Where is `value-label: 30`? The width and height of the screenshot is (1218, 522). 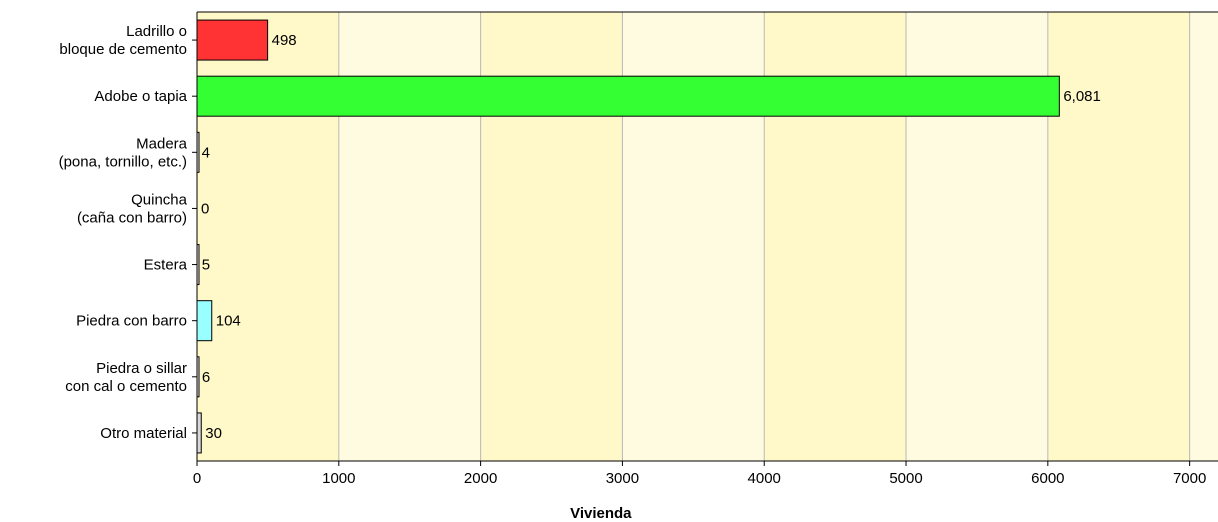
value-label: 30 is located at coordinates (213, 433).